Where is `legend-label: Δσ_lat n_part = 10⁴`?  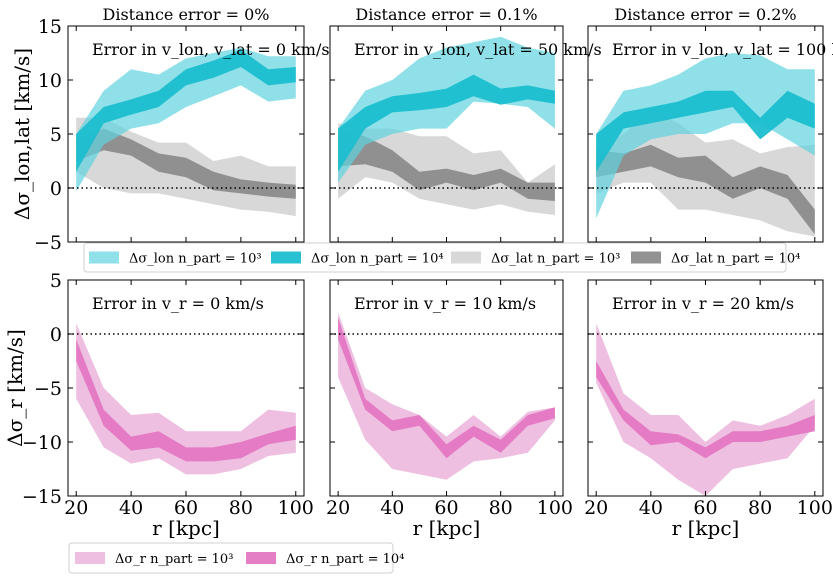 legend-label: Δσ_lat n_part = 10⁴ is located at coordinates (735, 259).